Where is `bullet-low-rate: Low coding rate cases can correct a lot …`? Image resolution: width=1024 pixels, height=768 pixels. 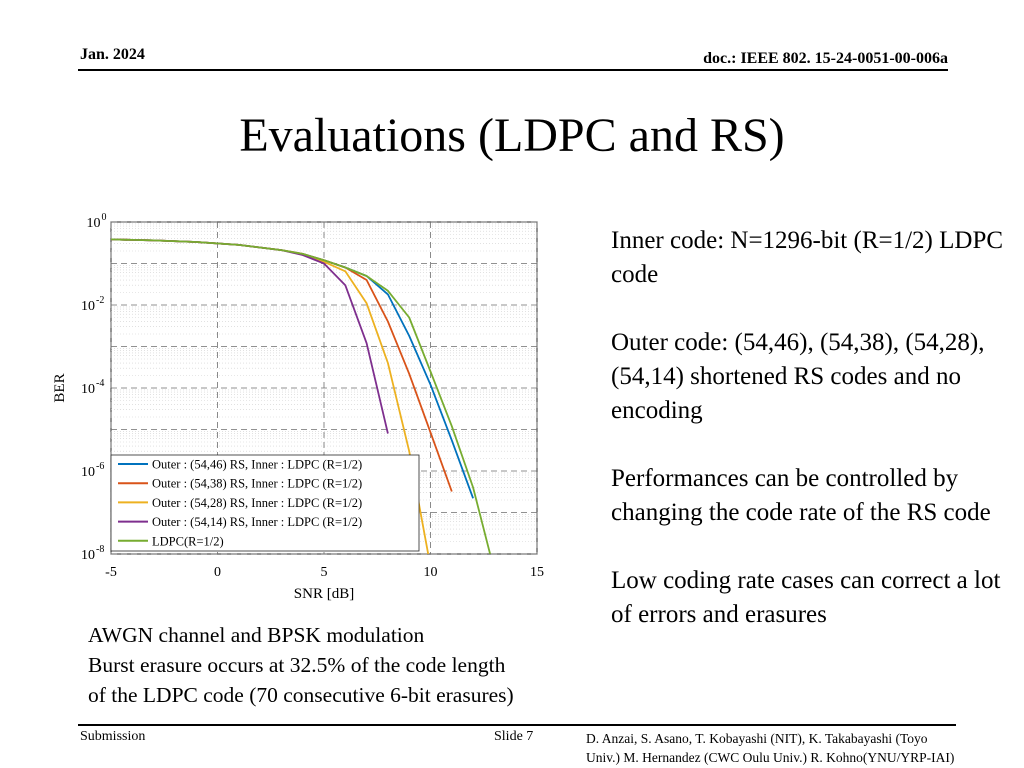
bullet-low-rate: Low coding rate cases can correct a lot … is located at coordinates (806, 597).